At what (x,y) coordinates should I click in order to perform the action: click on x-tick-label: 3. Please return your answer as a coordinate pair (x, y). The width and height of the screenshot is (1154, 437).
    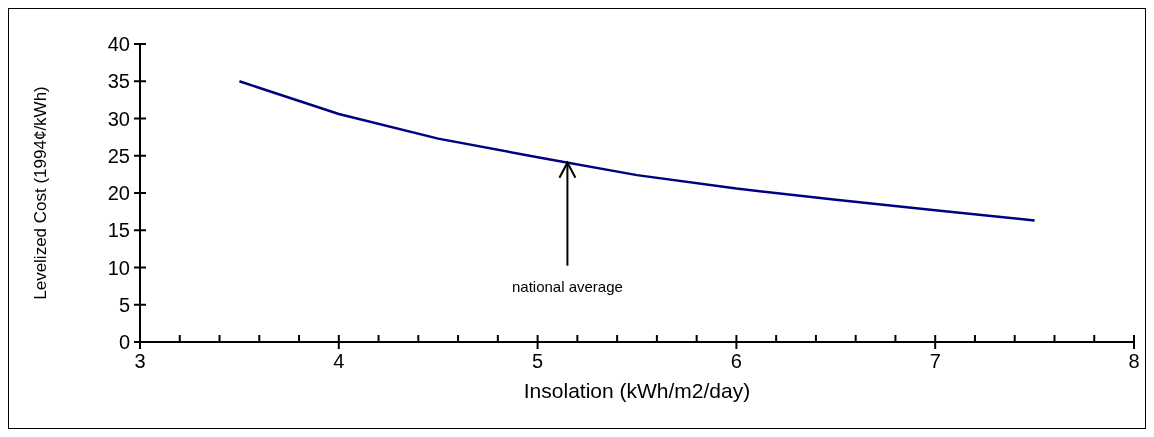
    Looking at the image, I should click on (140, 361).